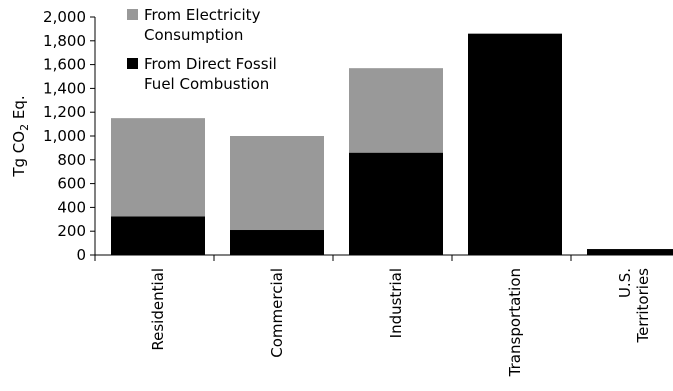  What do you see at coordinates (71, 207) in the screenshot?
I see `y-tick-label: 400` at bounding box center [71, 207].